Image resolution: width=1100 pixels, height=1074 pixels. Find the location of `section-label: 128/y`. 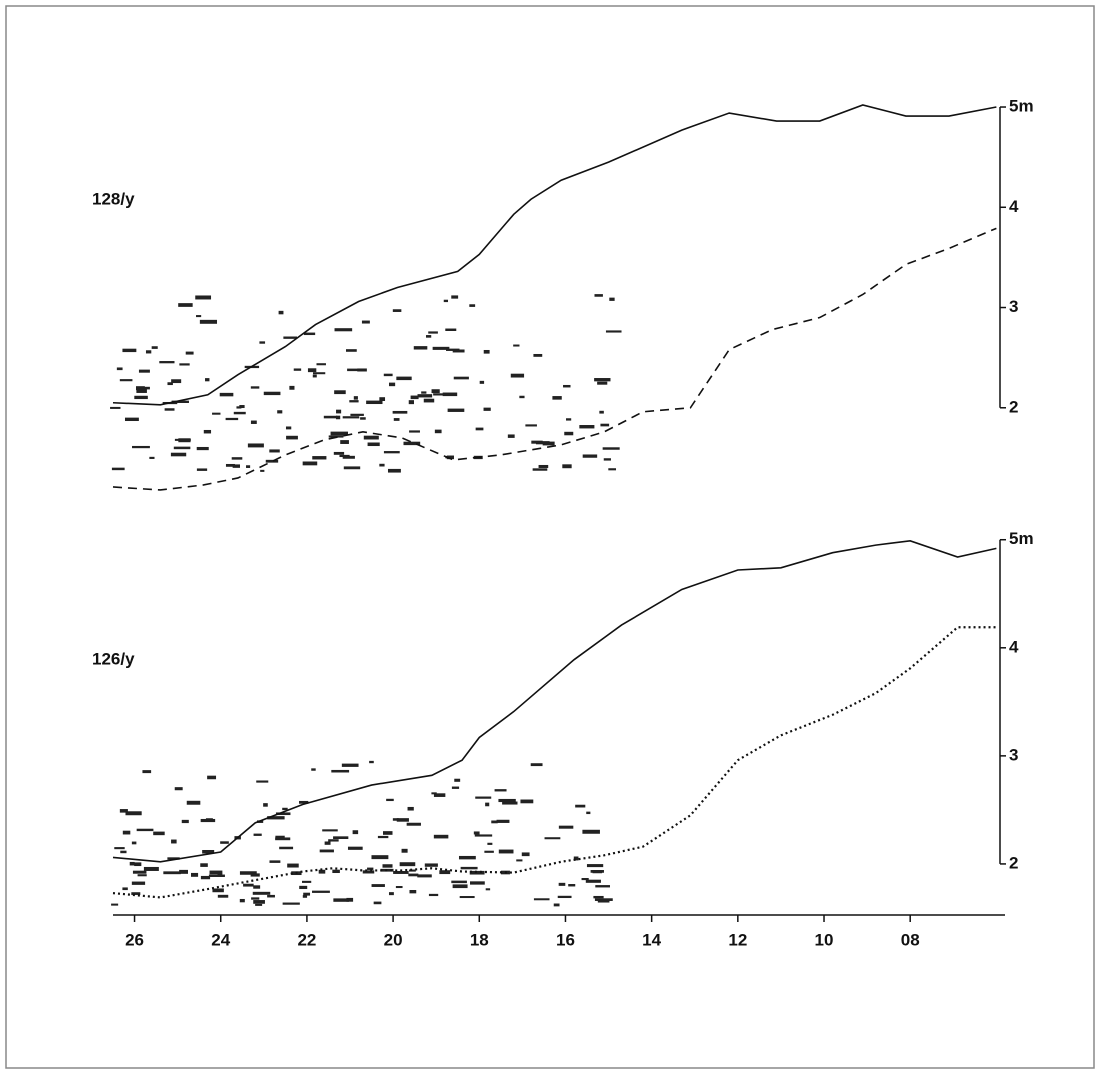

section-label: 128/y is located at coordinates (113, 198).